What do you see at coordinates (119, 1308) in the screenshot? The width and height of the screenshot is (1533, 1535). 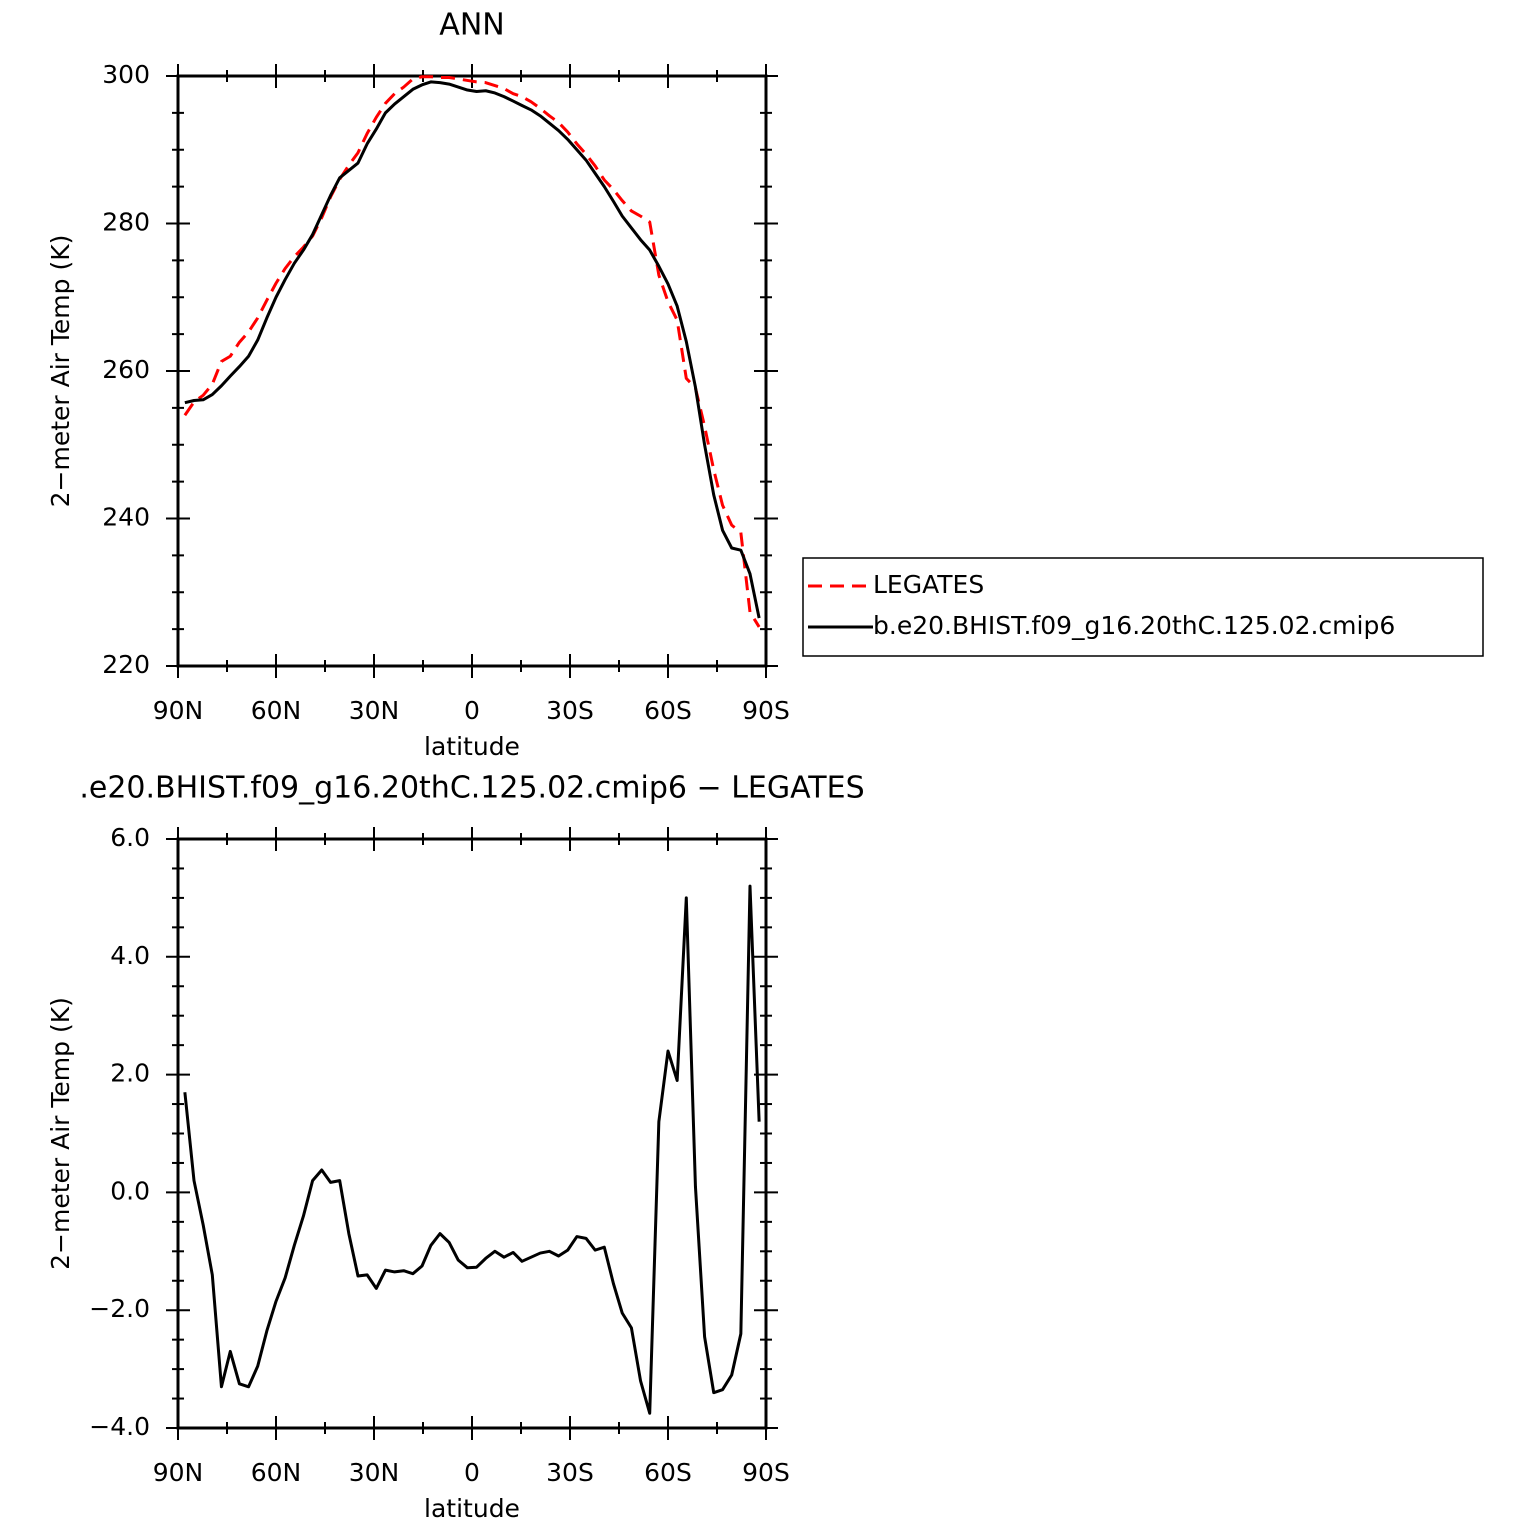 I see `y-tick-label: −2.0` at bounding box center [119, 1308].